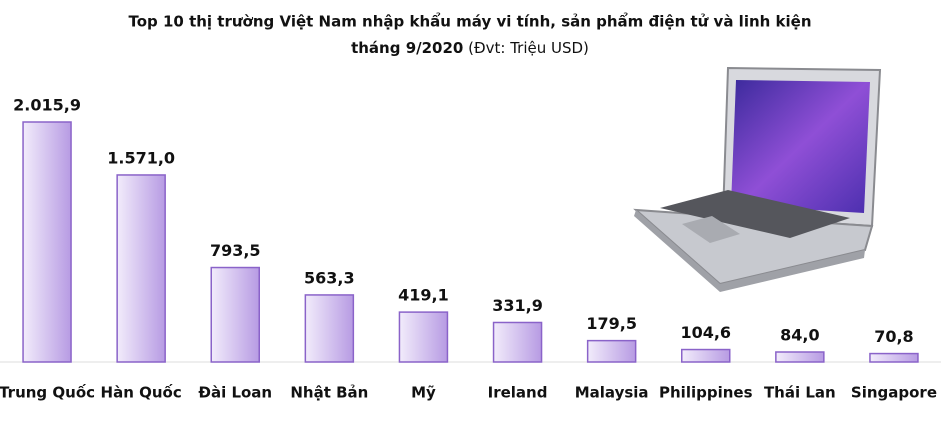 Image resolution: width=941 pixels, height=431 pixels. I want to click on title-date: tháng 9/2020, so click(407, 48).